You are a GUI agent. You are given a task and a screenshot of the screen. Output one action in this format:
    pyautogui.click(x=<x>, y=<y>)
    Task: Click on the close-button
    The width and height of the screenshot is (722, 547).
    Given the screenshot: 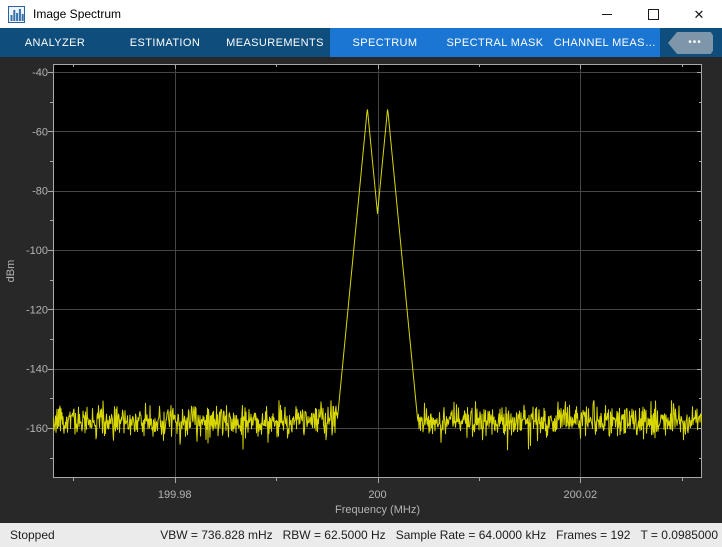 What is the action you would take?
    pyautogui.click(x=699, y=14)
    